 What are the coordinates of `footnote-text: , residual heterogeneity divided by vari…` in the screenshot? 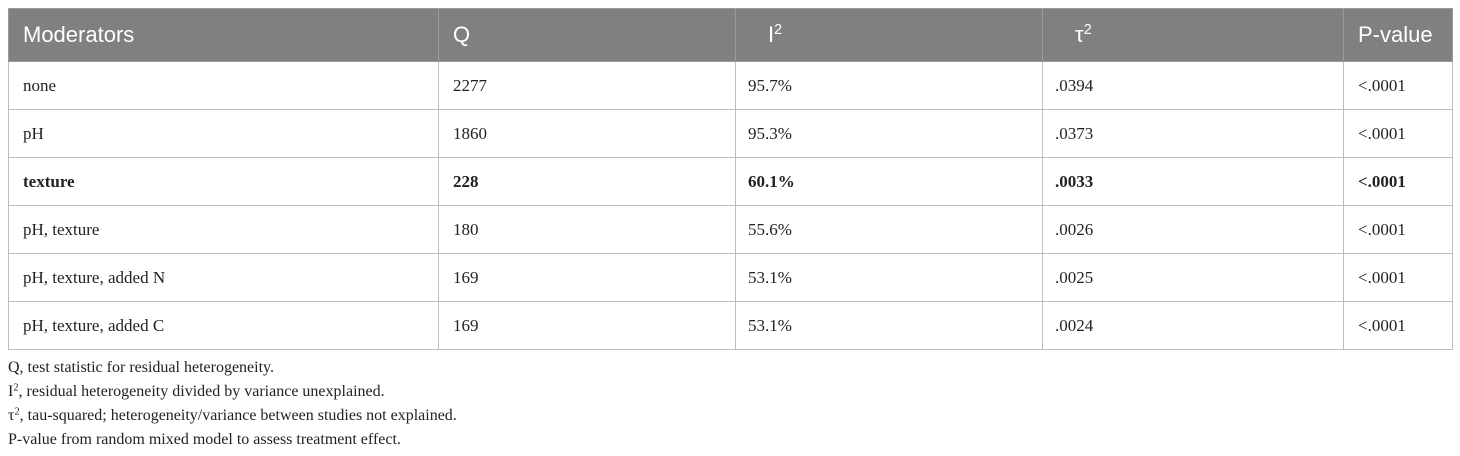 It's located at (201, 391).